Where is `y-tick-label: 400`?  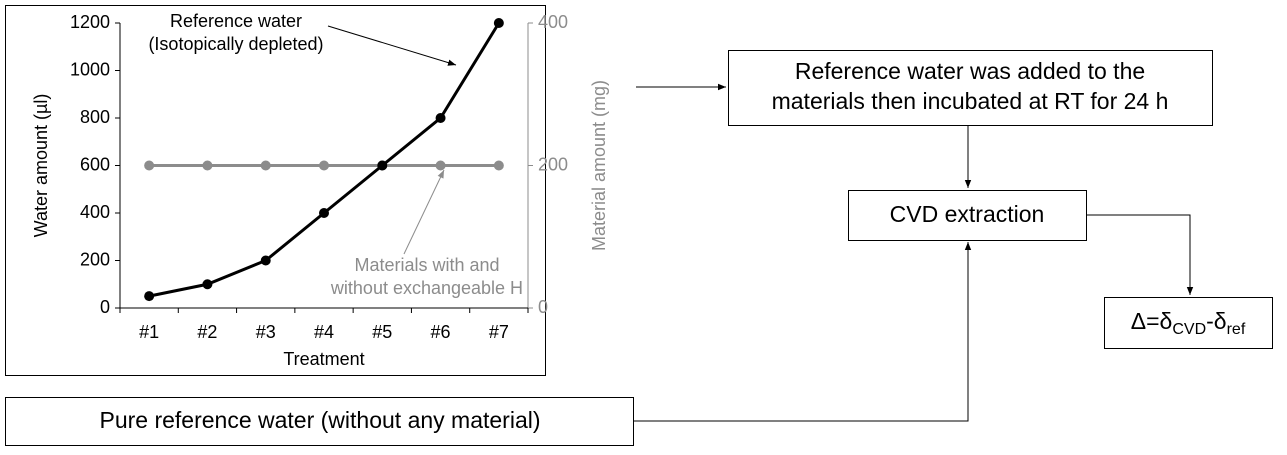 y-tick-label: 400 is located at coordinates (95, 212).